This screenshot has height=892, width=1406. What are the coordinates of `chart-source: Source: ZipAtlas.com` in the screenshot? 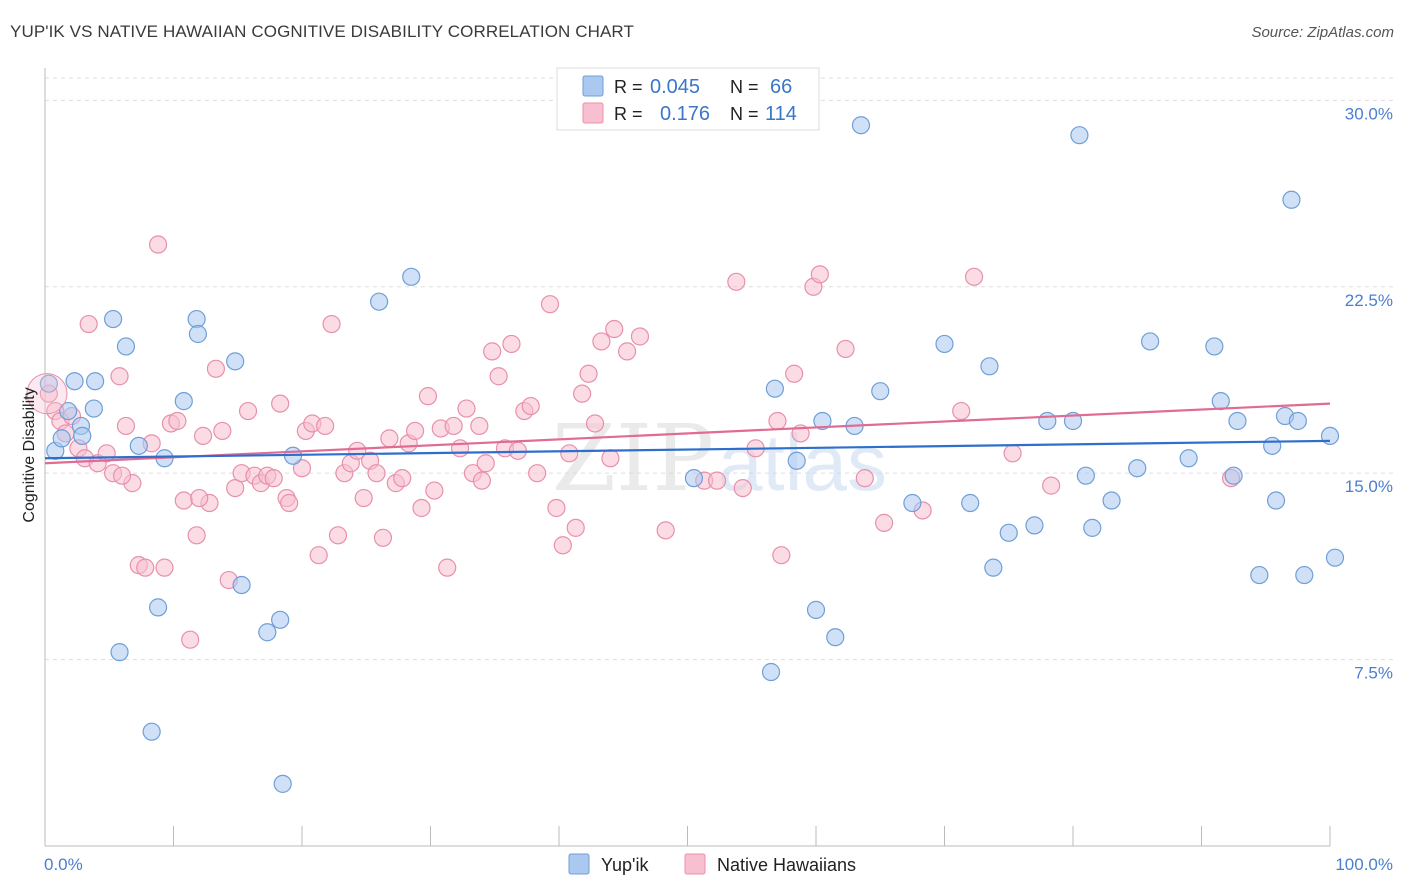 It's located at (1322, 32).